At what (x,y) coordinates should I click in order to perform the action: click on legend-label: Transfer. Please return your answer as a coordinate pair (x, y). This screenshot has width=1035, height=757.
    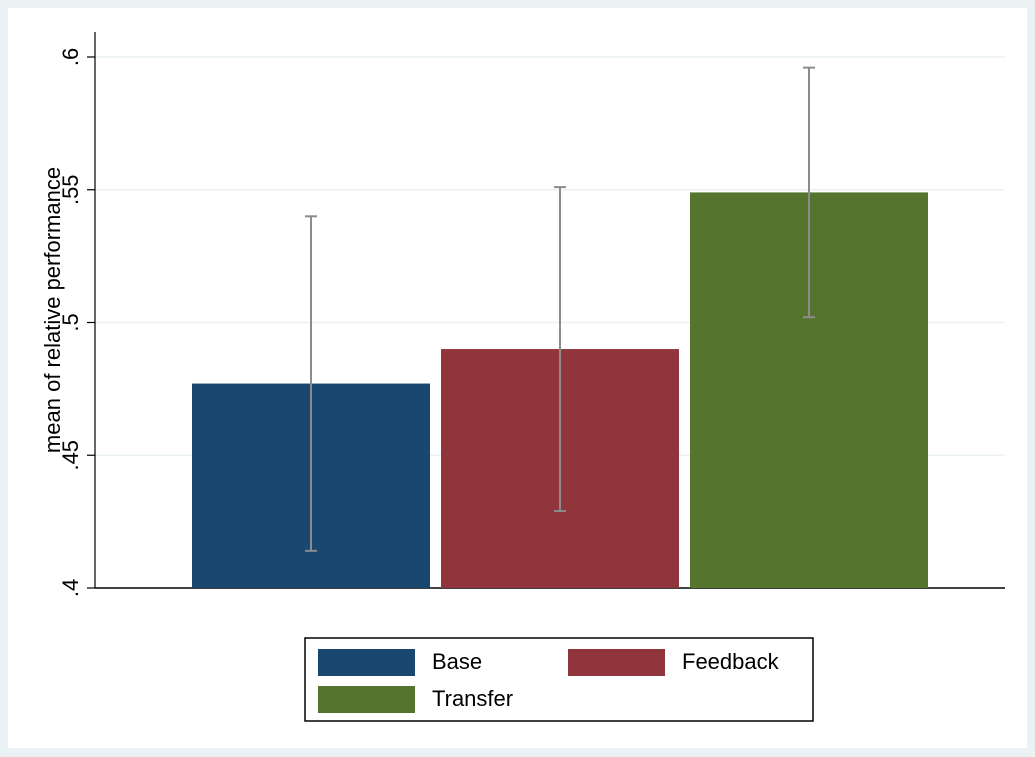
    Looking at the image, I should click on (472, 698).